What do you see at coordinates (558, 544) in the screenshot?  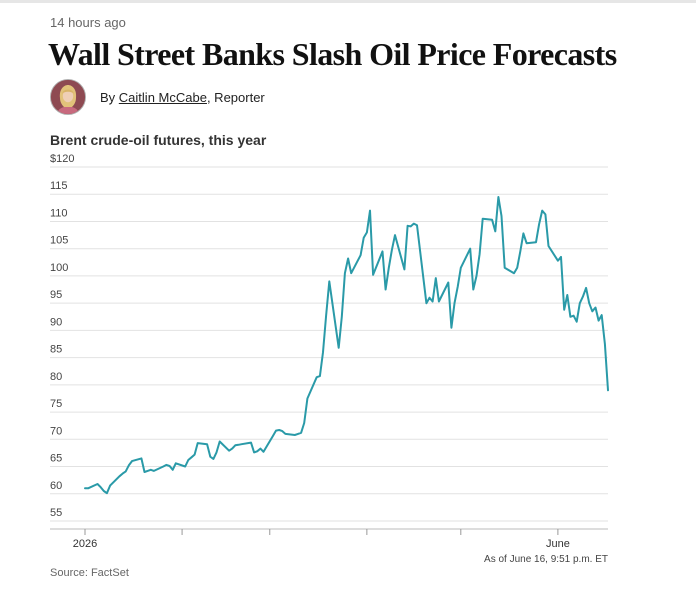 I see `x-tick-label: June` at bounding box center [558, 544].